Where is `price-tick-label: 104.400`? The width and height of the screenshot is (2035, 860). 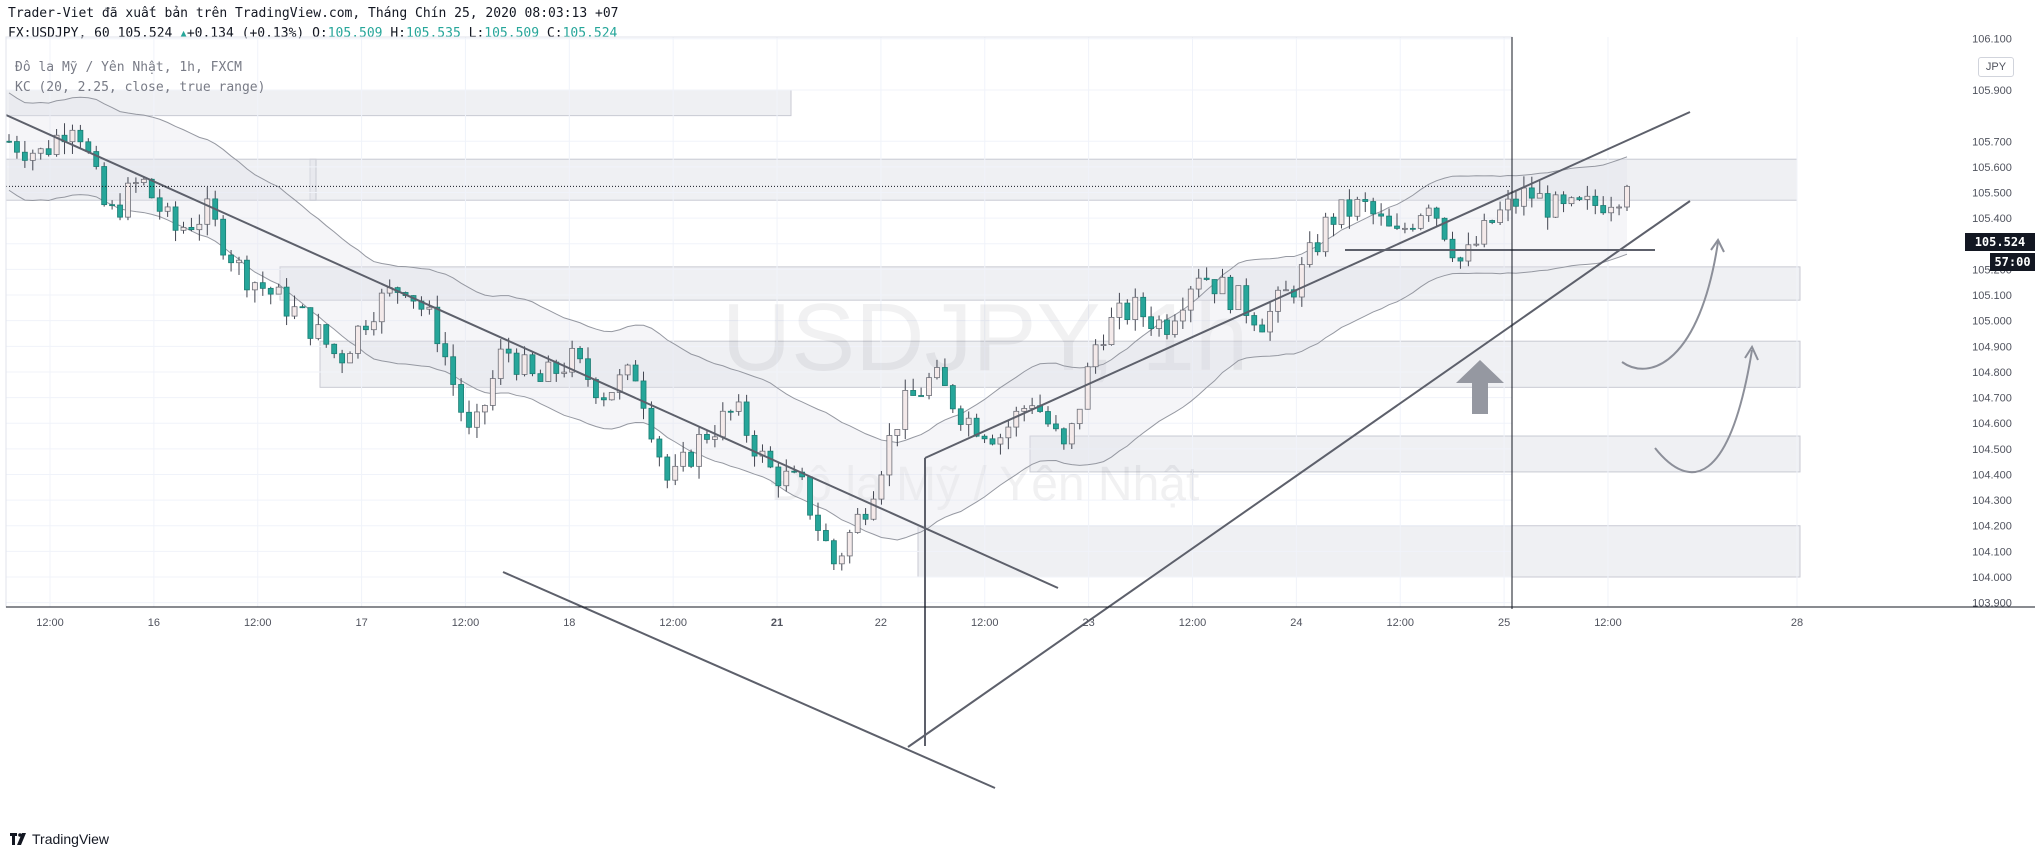
price-tick-label: 104.400 is located at coordinates (1992, 475).